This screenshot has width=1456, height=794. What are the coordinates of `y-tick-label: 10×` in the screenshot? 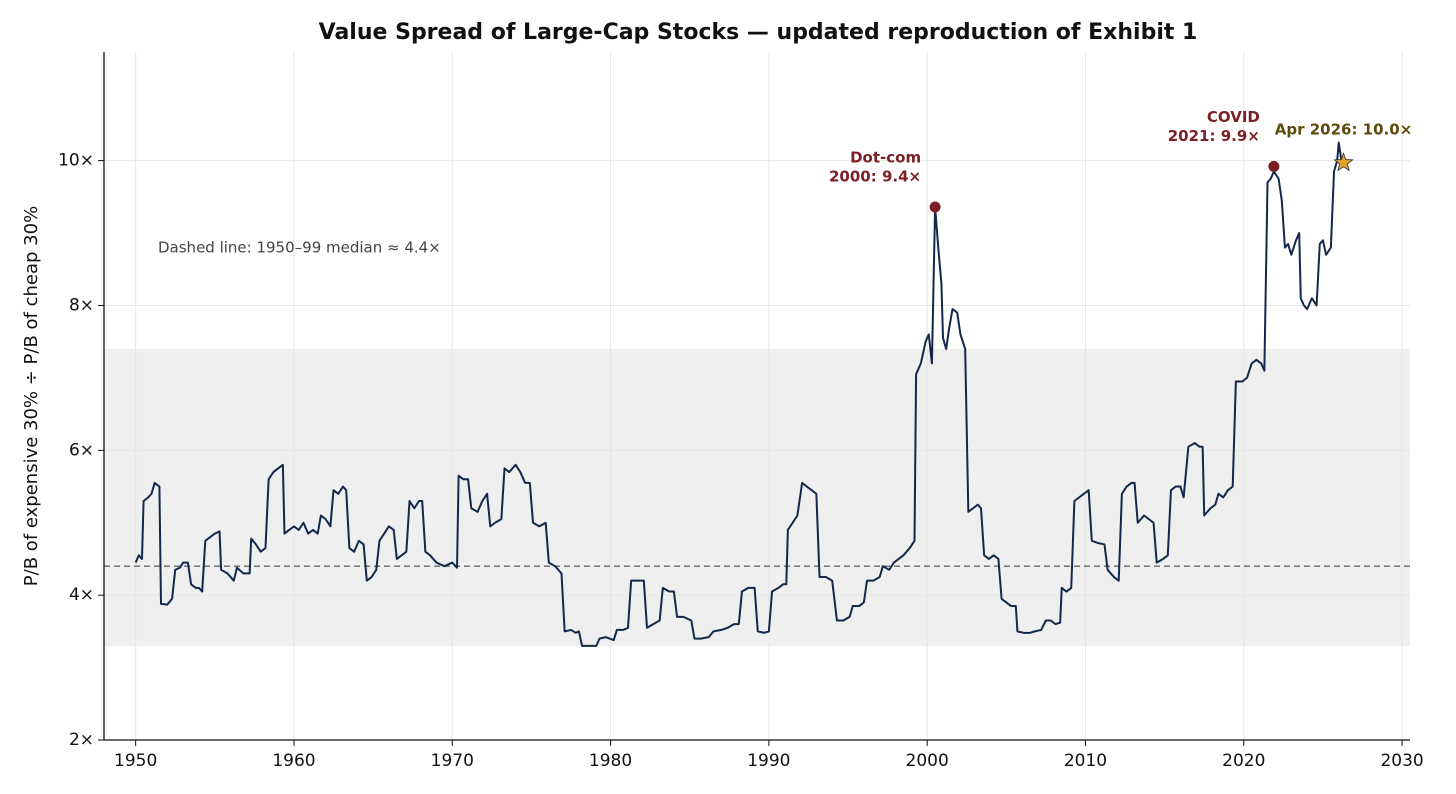 It's located at (76, 161).